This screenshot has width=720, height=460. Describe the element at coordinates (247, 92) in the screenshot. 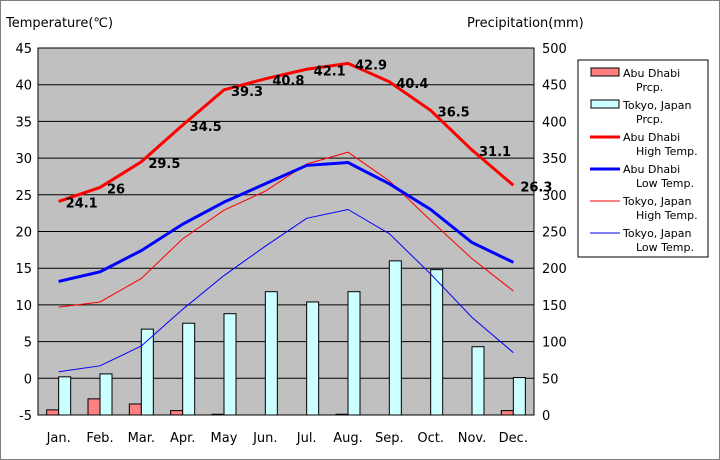

I see `high-temp-data-label: 39.3` at that location.